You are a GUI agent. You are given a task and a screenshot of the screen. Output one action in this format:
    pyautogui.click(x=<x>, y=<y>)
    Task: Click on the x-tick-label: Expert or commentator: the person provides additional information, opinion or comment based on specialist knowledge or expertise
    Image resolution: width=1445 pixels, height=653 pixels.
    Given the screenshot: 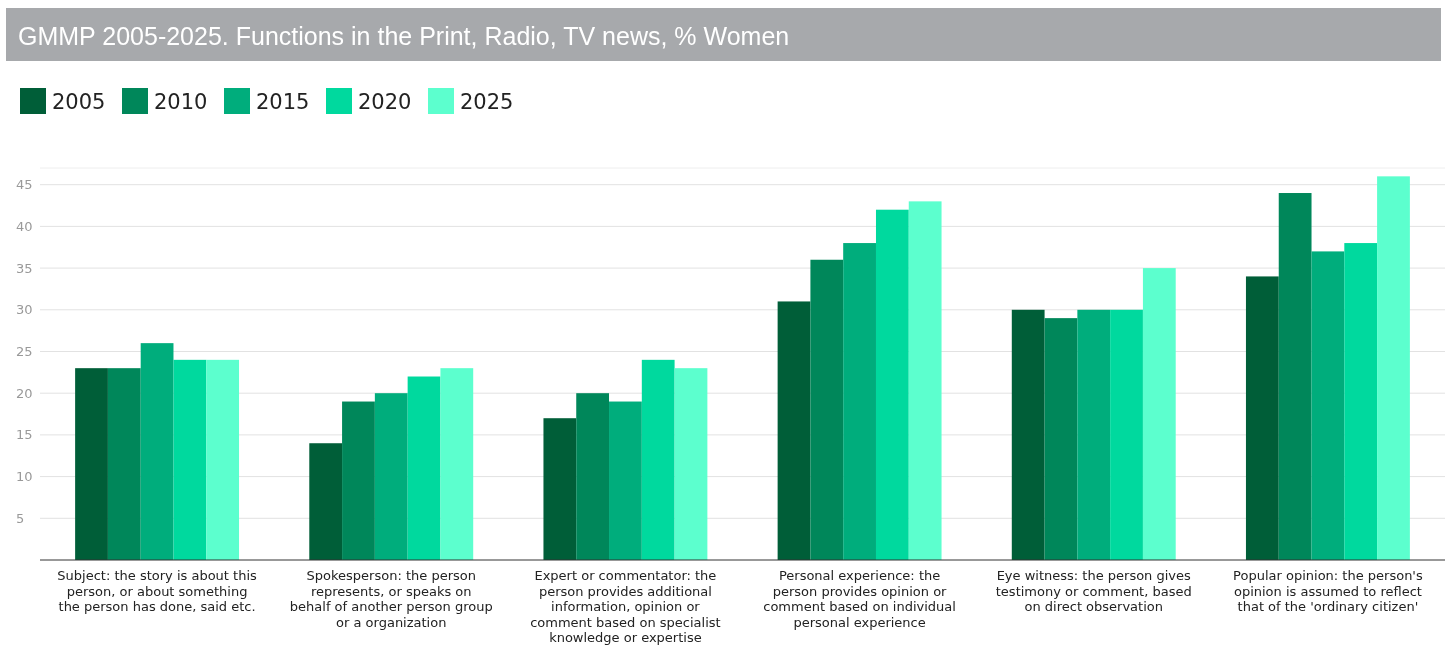 What is the action you would take?
    pyautogui.click(x=625, y=606)
    